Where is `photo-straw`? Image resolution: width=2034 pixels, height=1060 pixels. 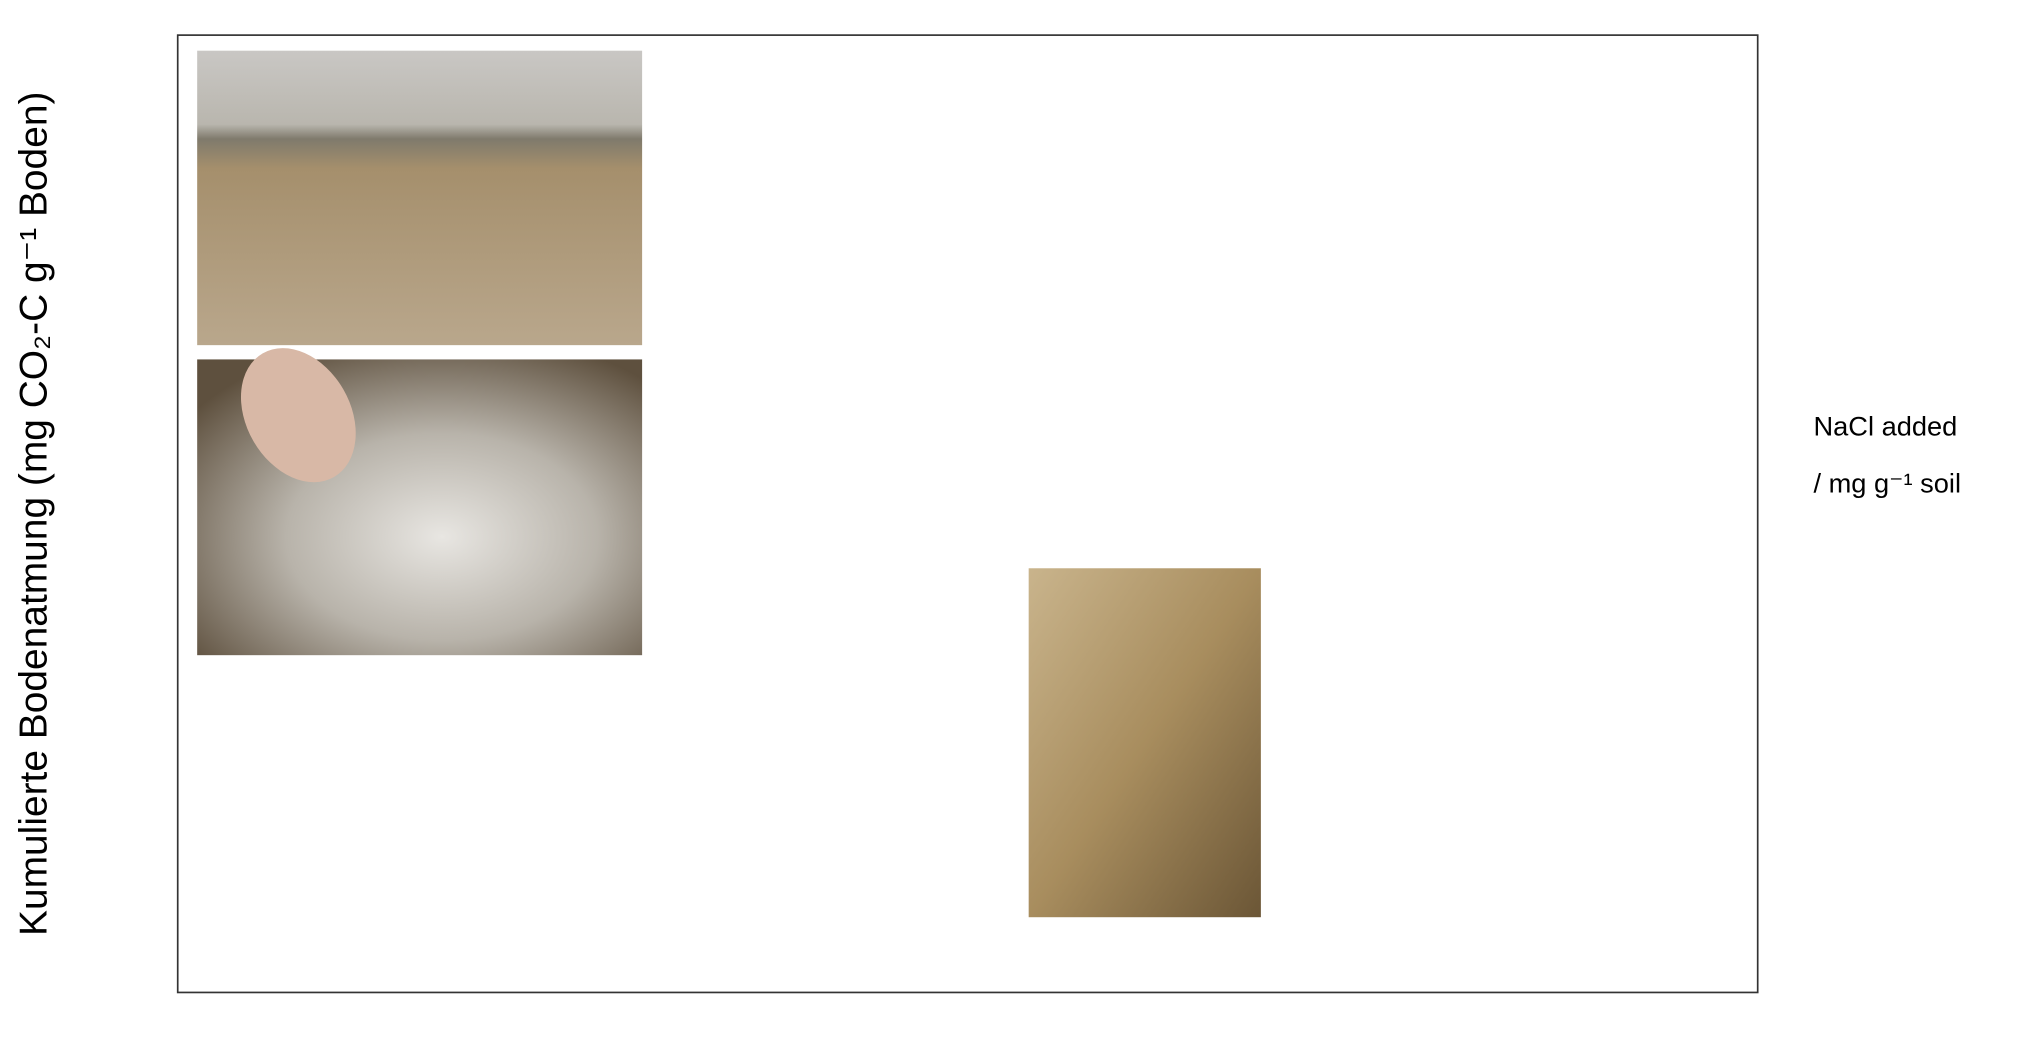
photo-straw is located at coordinates (1144, 743).